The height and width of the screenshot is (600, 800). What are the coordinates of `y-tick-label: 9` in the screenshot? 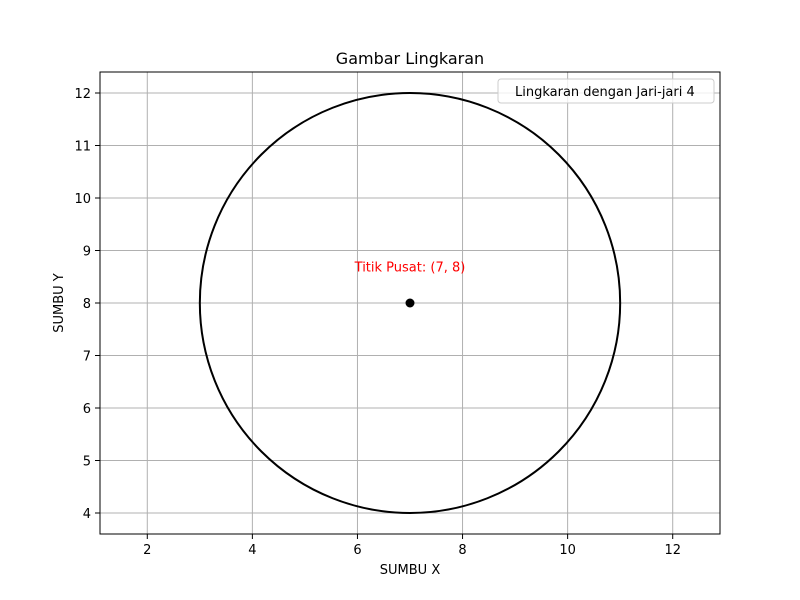 It's located at (87, 252).